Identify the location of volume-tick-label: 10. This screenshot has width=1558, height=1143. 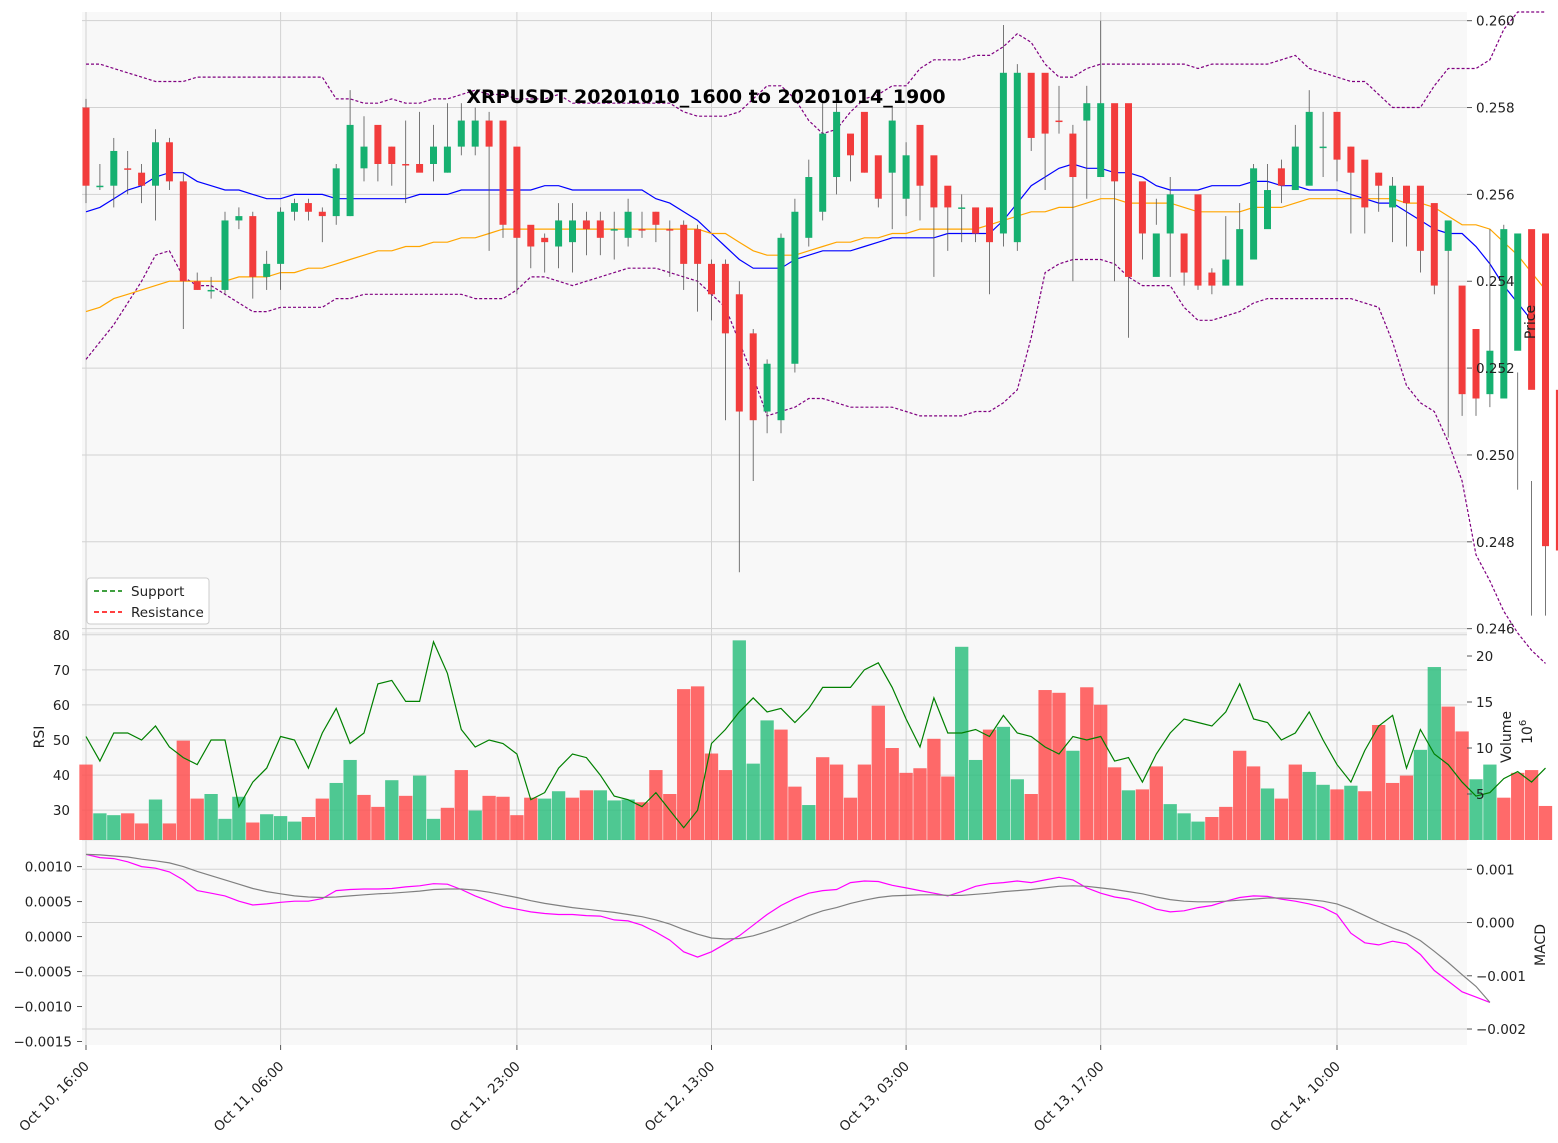
(1484, 749).